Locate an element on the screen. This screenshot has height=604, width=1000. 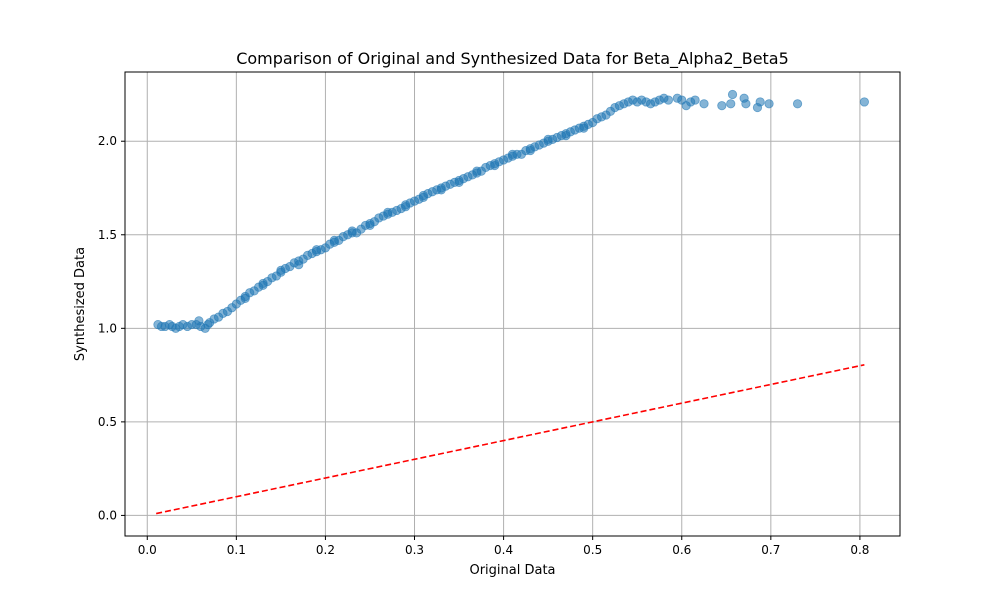
x-tick-label: 0.1 is located at coordinates (236, 550).